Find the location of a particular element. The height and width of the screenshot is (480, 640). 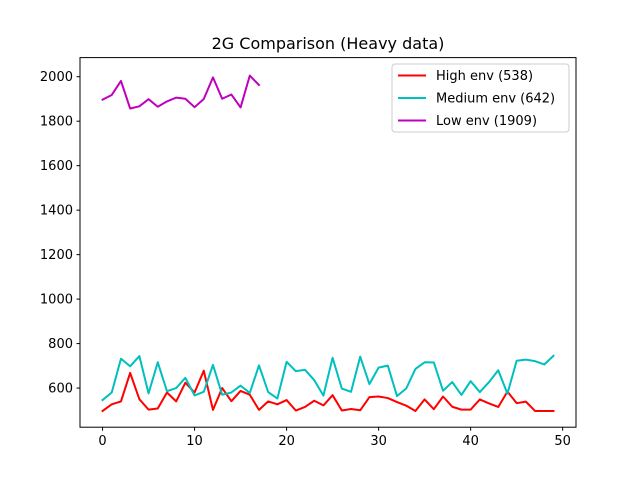

y-tick-label: 600 is located at coordinates (60, 389).